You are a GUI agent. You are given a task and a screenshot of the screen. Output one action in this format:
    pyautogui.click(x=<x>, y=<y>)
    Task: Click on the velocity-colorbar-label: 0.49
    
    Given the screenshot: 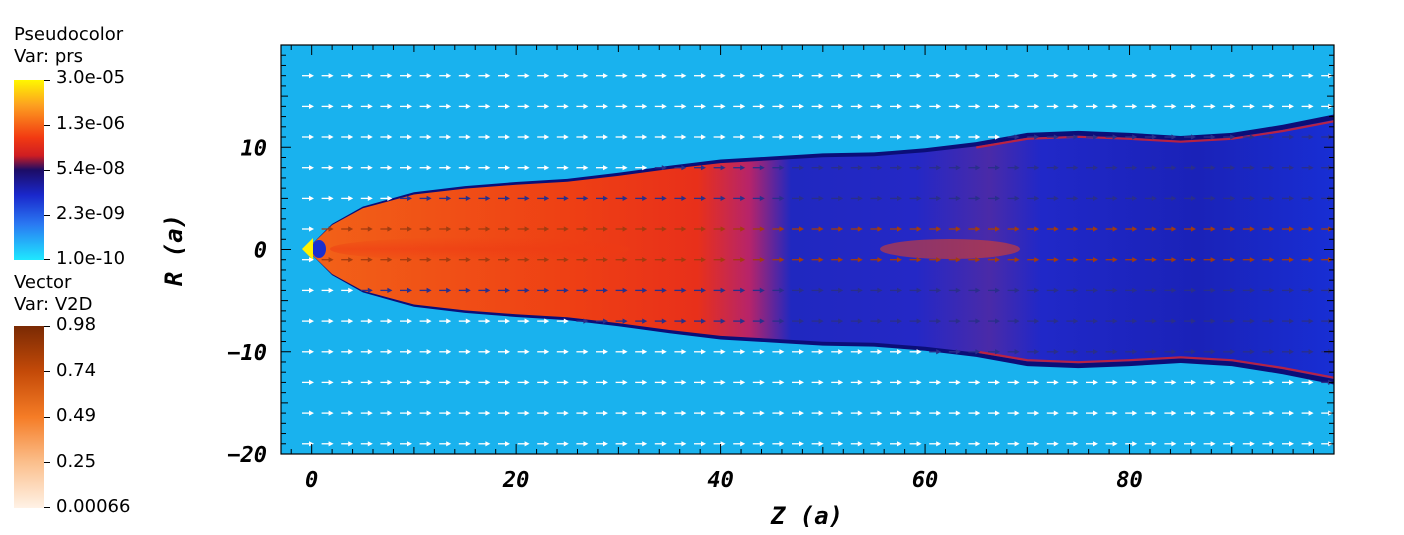 What is the action you would take?
    pyautogui.click(x=76, y=415)
    